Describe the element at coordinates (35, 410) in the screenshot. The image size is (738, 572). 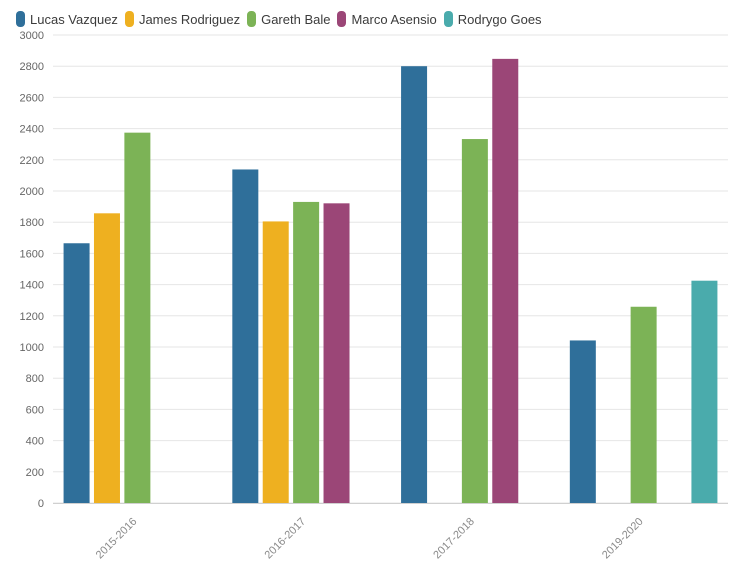
I see `y-tick-label: 600` at that location.